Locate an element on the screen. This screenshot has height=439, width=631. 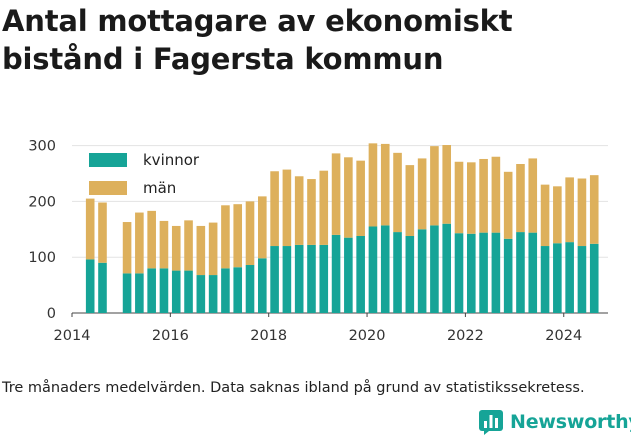
y-tick-label: 200 is located at coordinates (42, 202).